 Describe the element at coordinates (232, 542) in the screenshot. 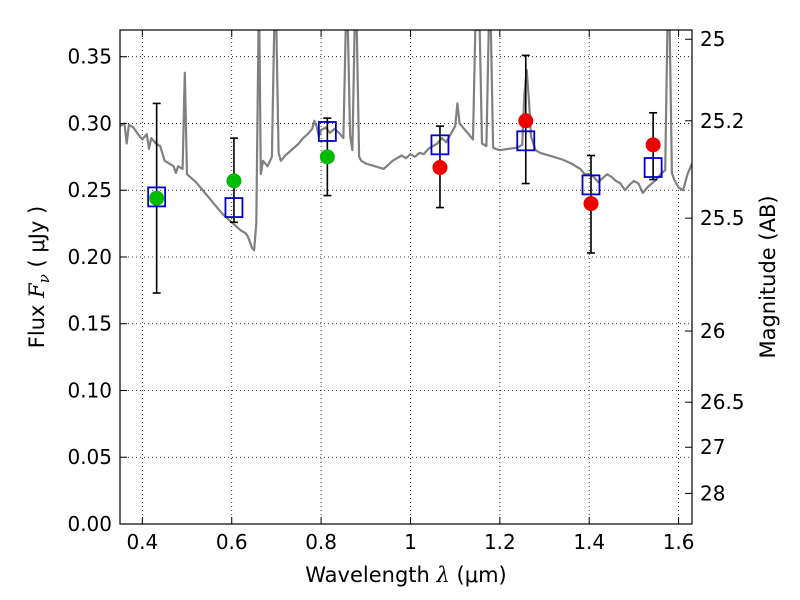

I see `x-tick-label: 0.6` at that location.